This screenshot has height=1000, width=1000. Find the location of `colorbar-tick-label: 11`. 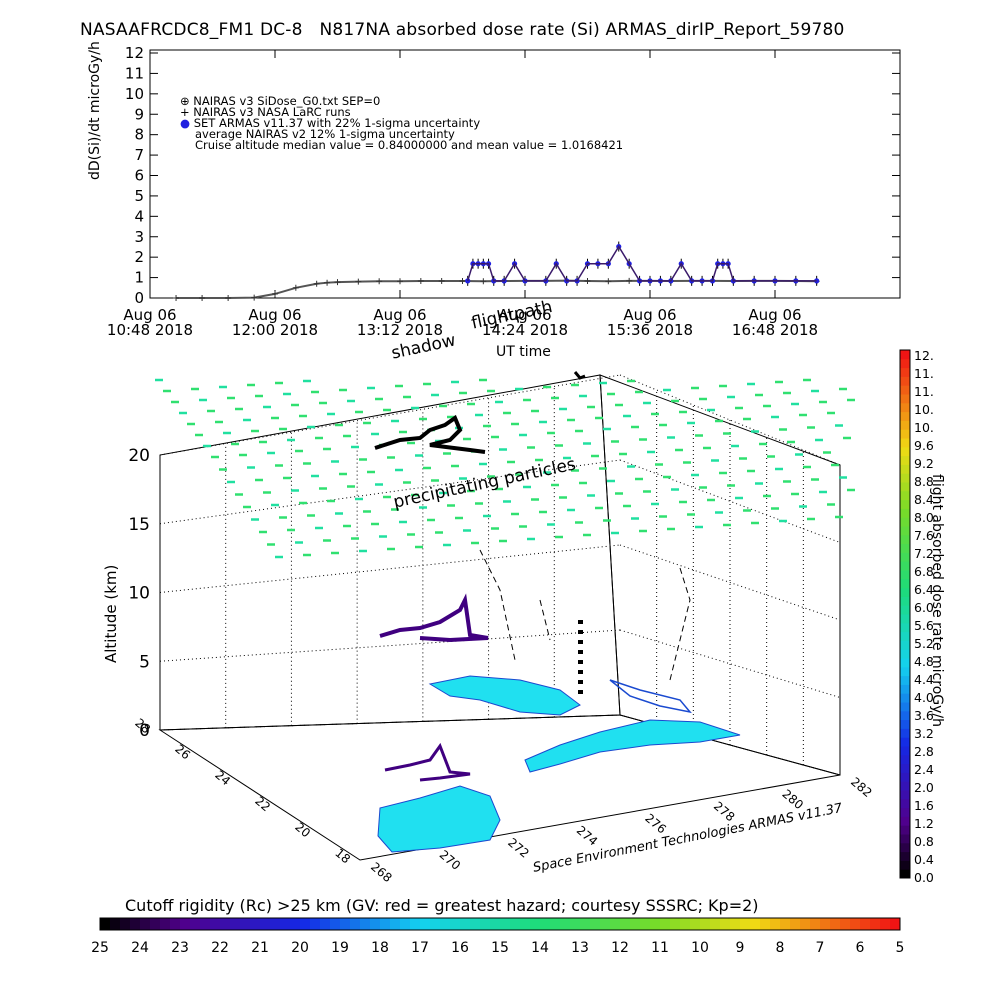

colorbar-tick-label: 11 is located at coordinates (660, 948).